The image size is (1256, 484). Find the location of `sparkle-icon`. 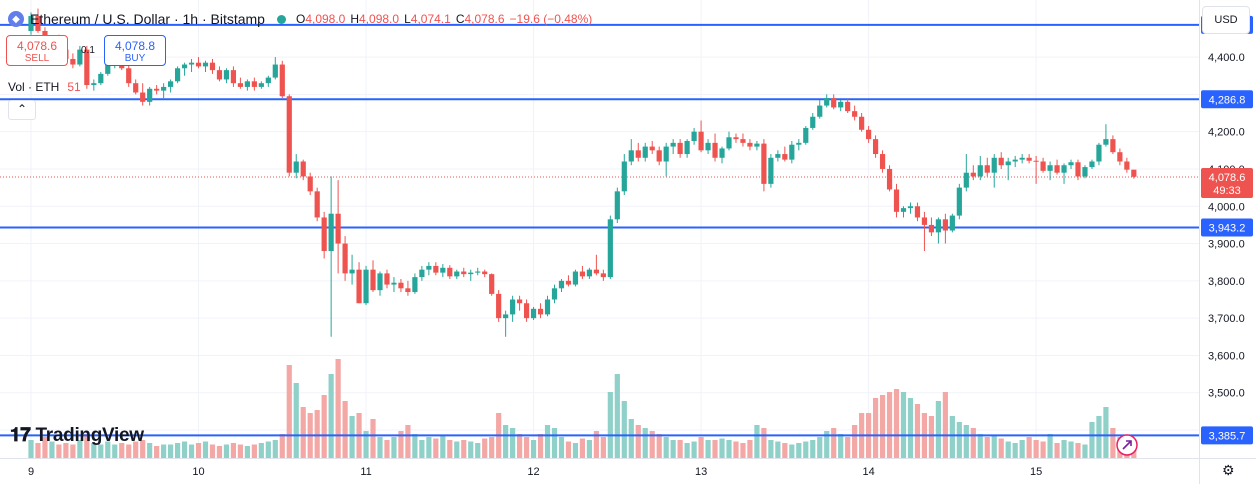

sparkle-icon is located at coordinates (1127, 445).